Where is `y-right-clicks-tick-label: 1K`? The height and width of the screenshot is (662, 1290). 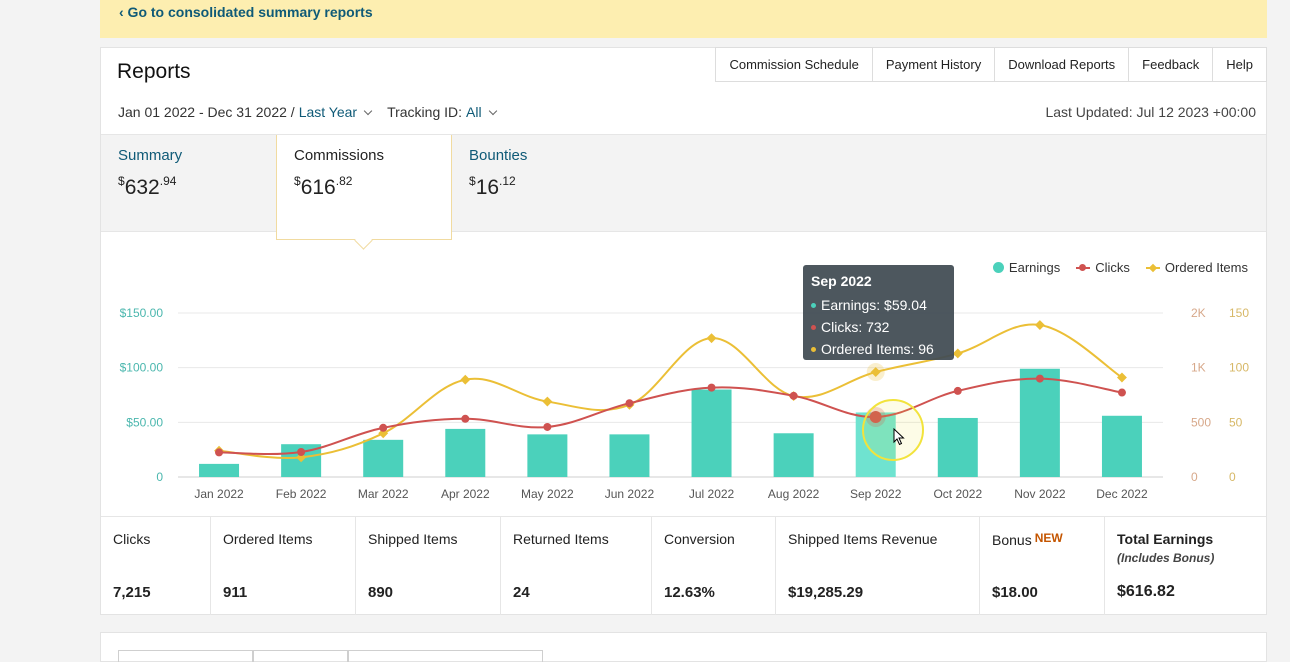
y-right-clicks-tick-label: 1K is located at coordinates (1198, 368).